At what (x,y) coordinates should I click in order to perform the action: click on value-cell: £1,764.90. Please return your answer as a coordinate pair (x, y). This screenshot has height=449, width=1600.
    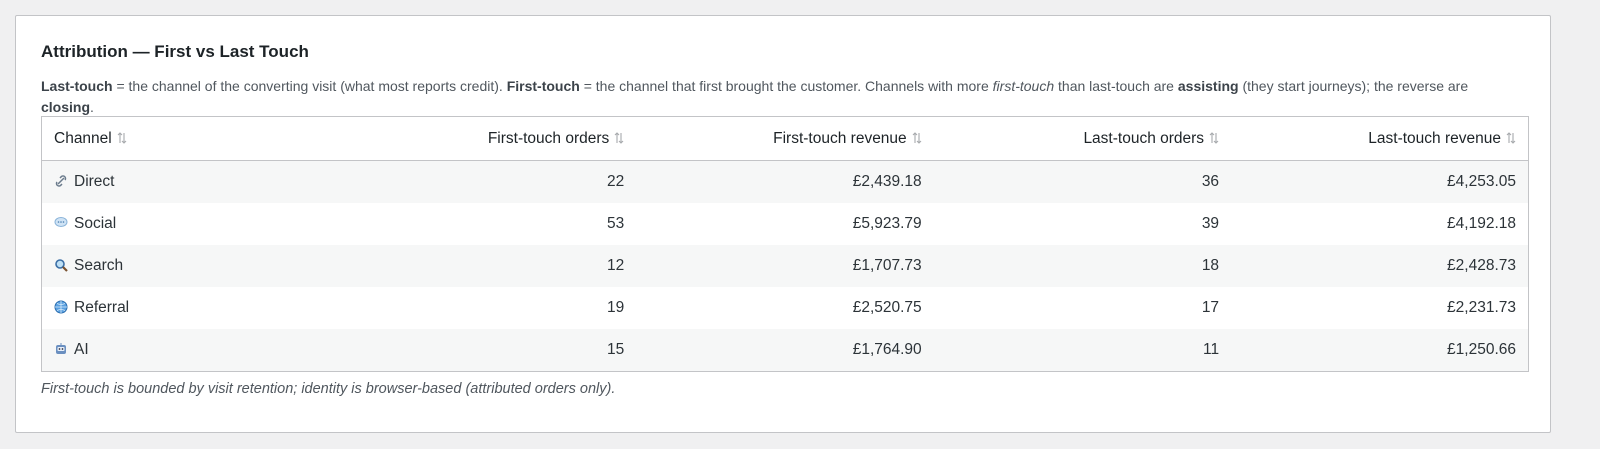
    Looking at the image, I should click on (785, 350).